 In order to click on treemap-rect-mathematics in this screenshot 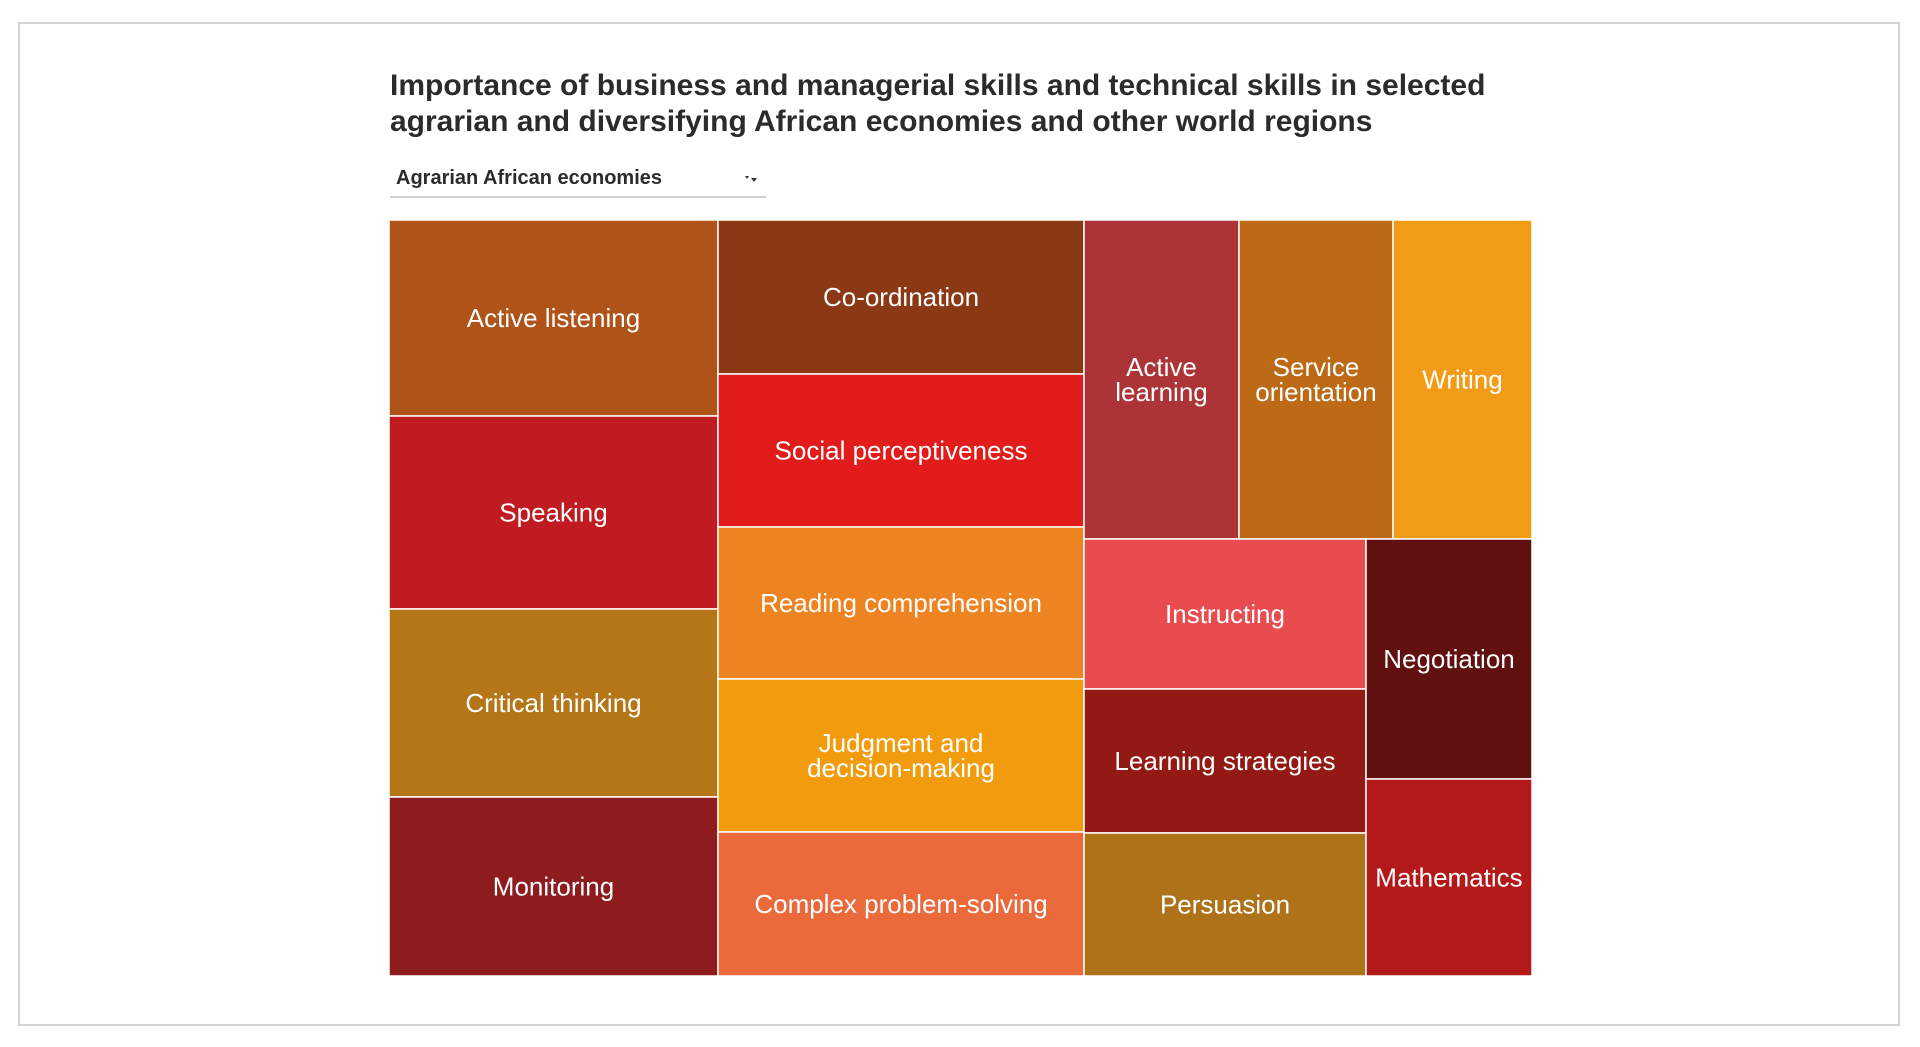, I will do `click(1448, 877)`.